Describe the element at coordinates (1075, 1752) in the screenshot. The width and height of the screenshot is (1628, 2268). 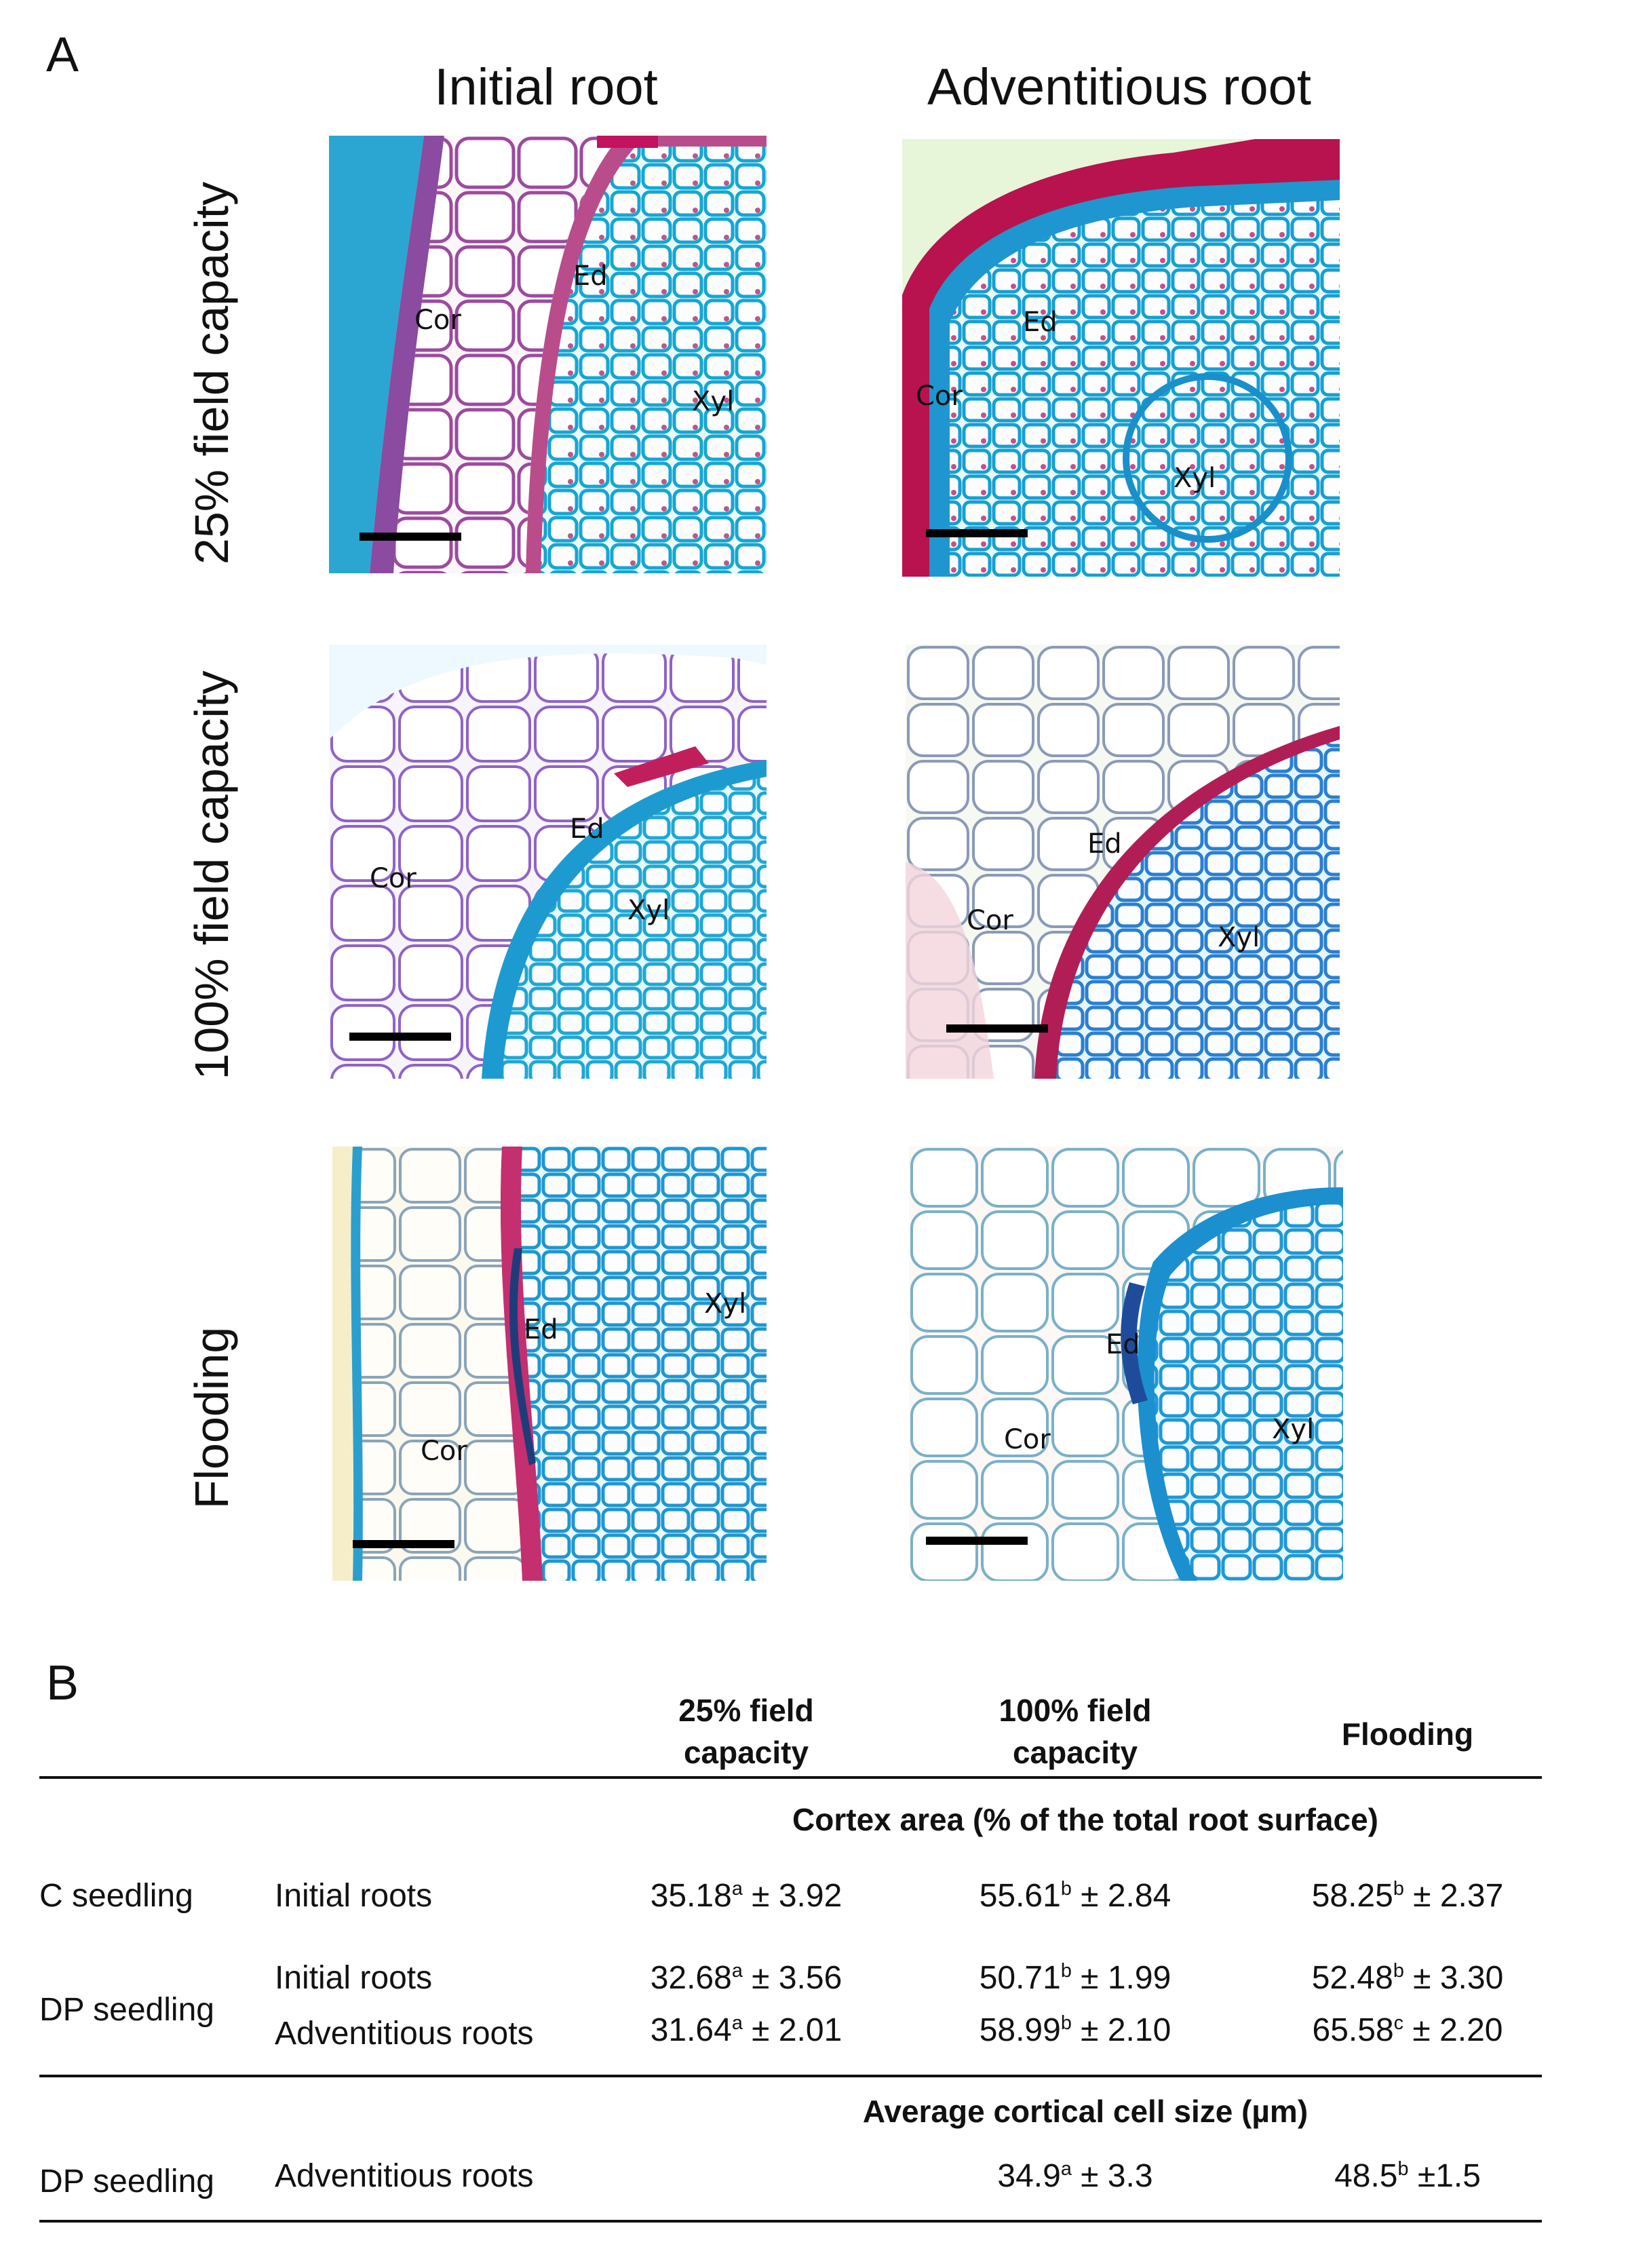
I see `column-header-100-fc-line2: capacity` at that location.